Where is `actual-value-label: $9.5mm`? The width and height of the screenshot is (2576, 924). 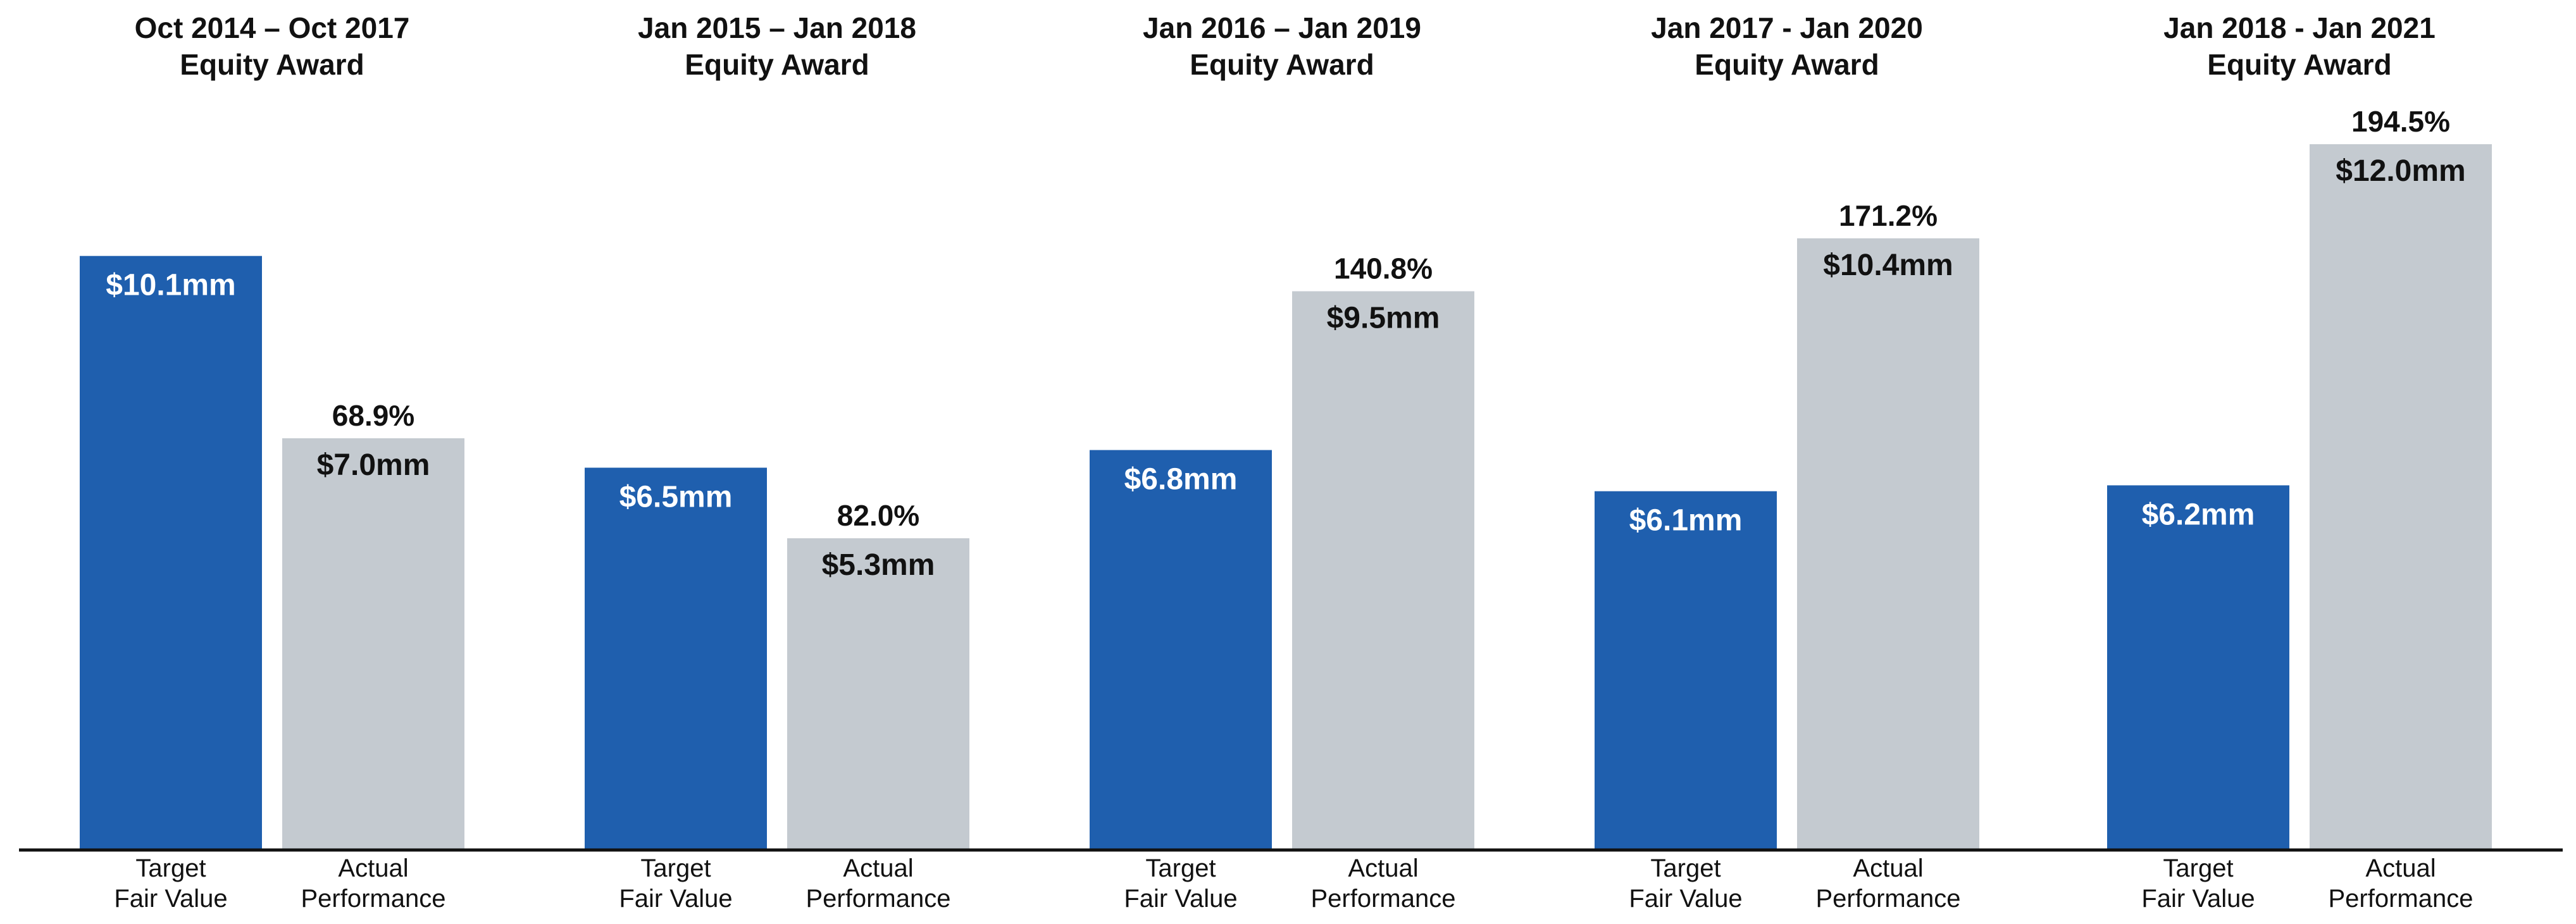 actual-value-label: $9.5mm is located at coordinates (1383, 319).